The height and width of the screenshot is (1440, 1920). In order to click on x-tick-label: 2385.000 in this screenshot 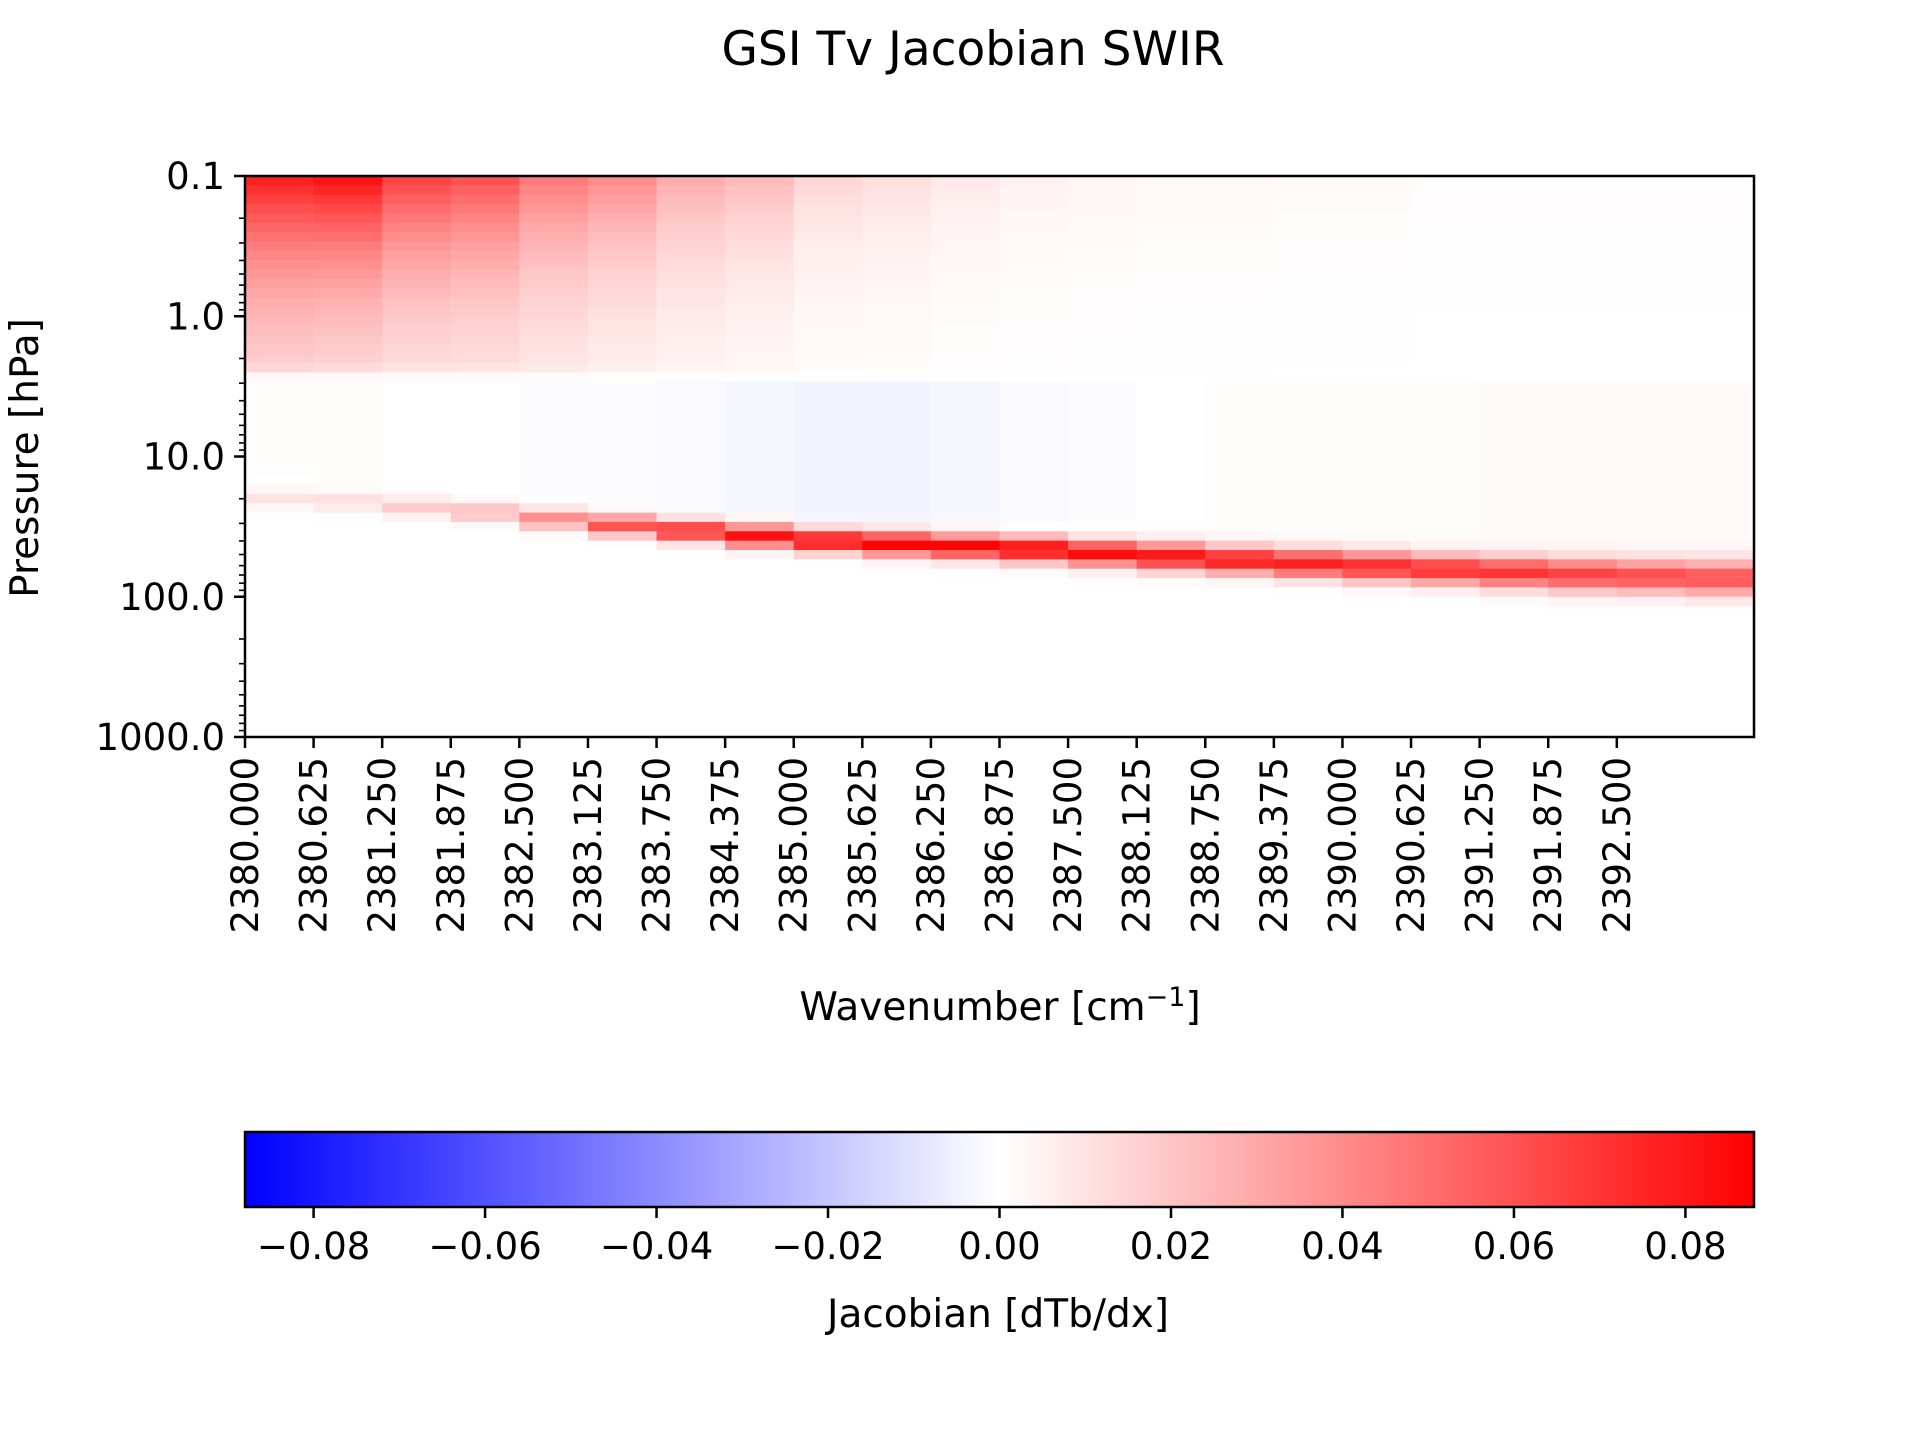, I will do `click(794, 845)`.